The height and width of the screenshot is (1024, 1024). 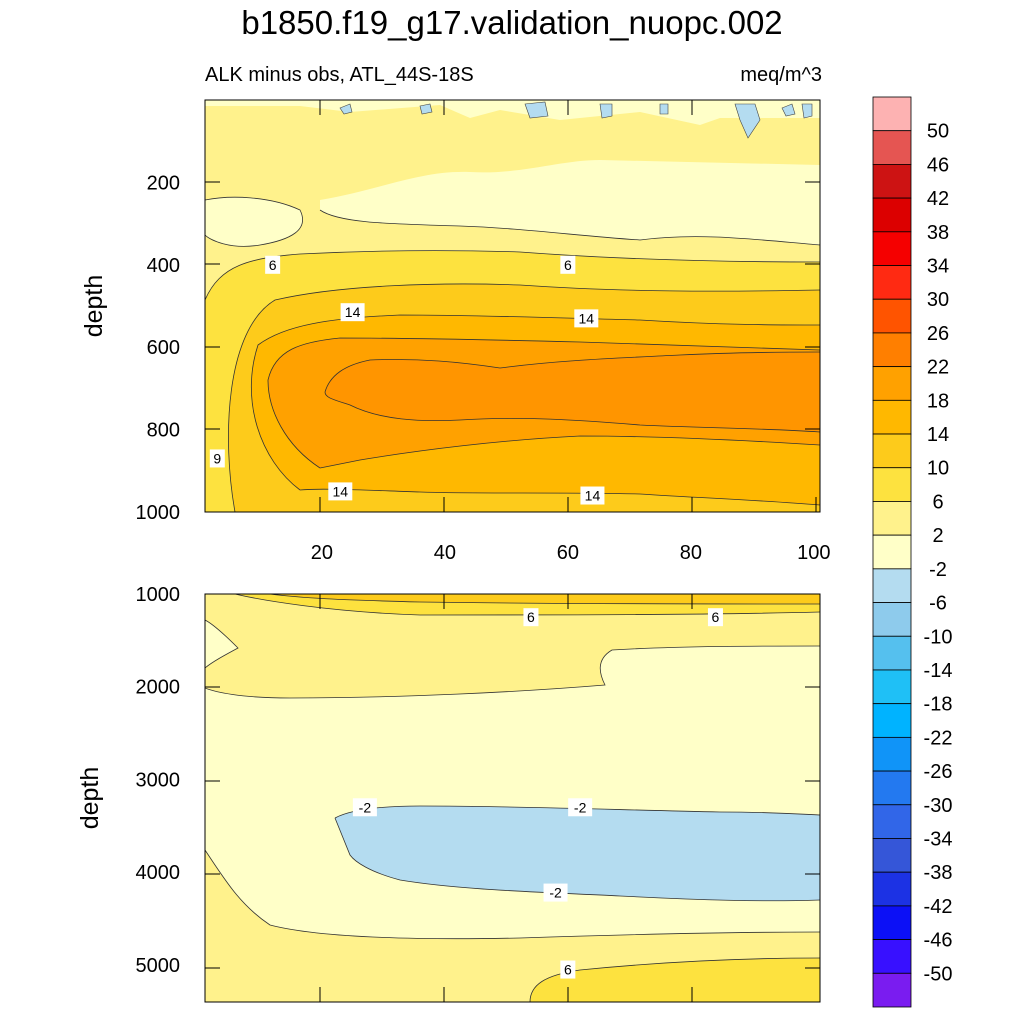 What do you see at coordinates (322, 553) in the screenshot?
I see `x-tick-label: 20` at bounding box center [322, 553].